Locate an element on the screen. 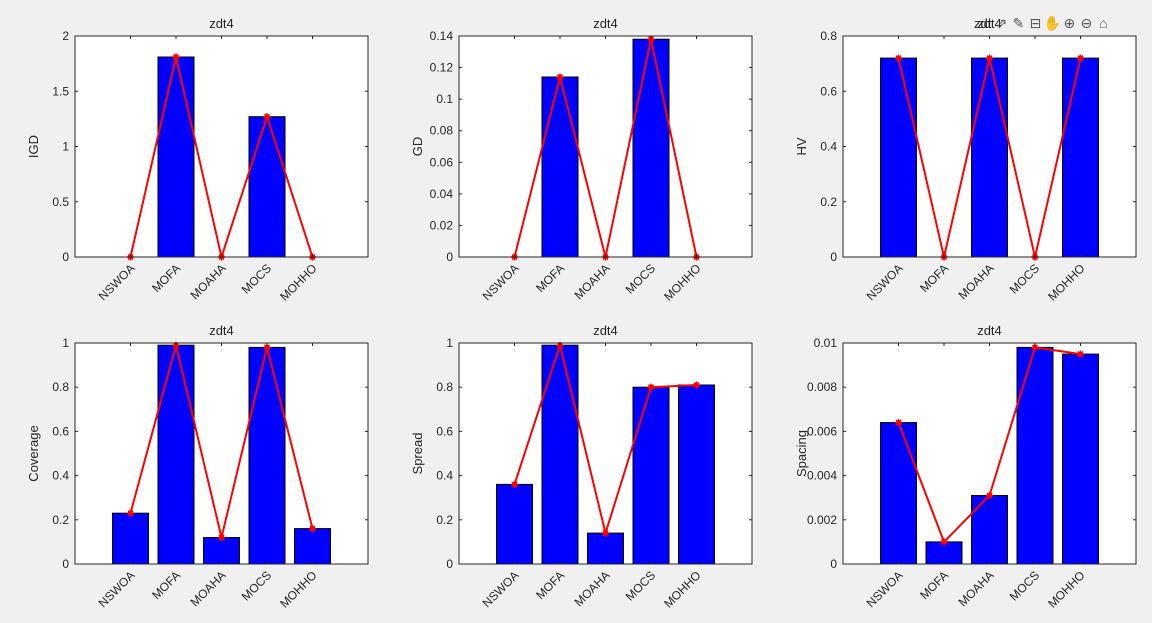 This screenshot has width=1152, height=623. y-tick-label: 0.01 is located at coordinates (826, 343).